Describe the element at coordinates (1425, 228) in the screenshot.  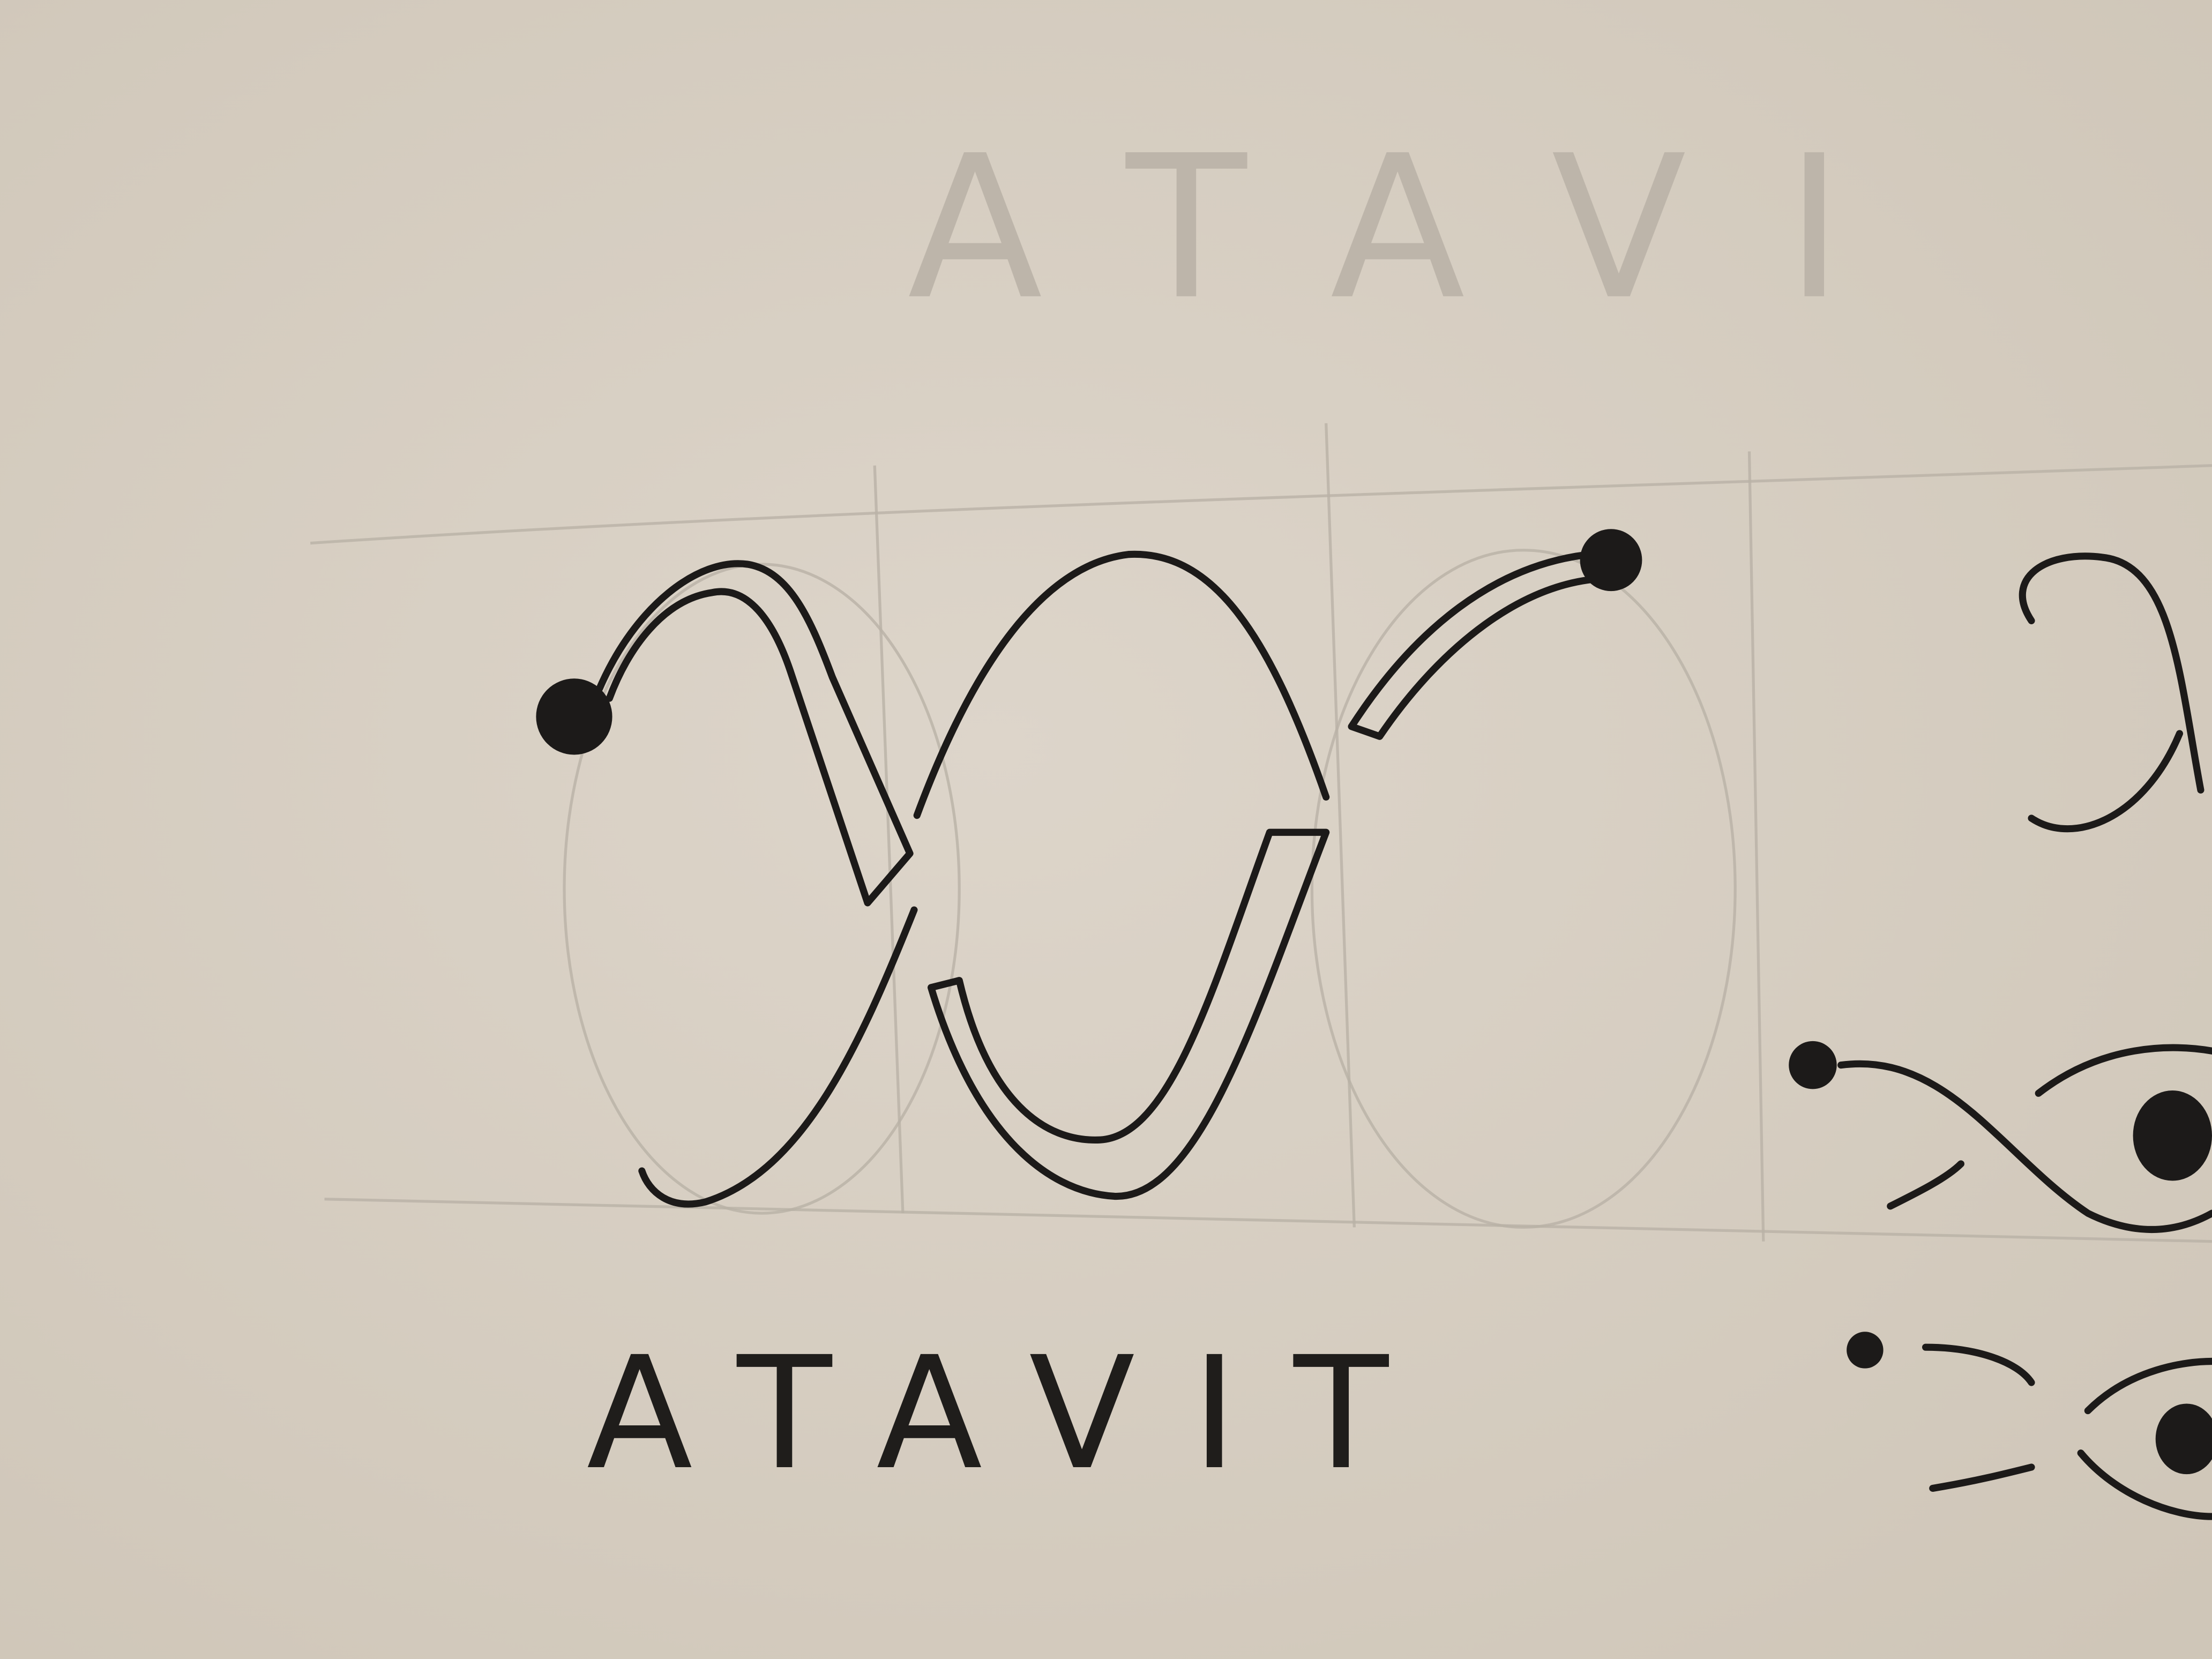
I see `faint-caption: ATAVI` at that location.